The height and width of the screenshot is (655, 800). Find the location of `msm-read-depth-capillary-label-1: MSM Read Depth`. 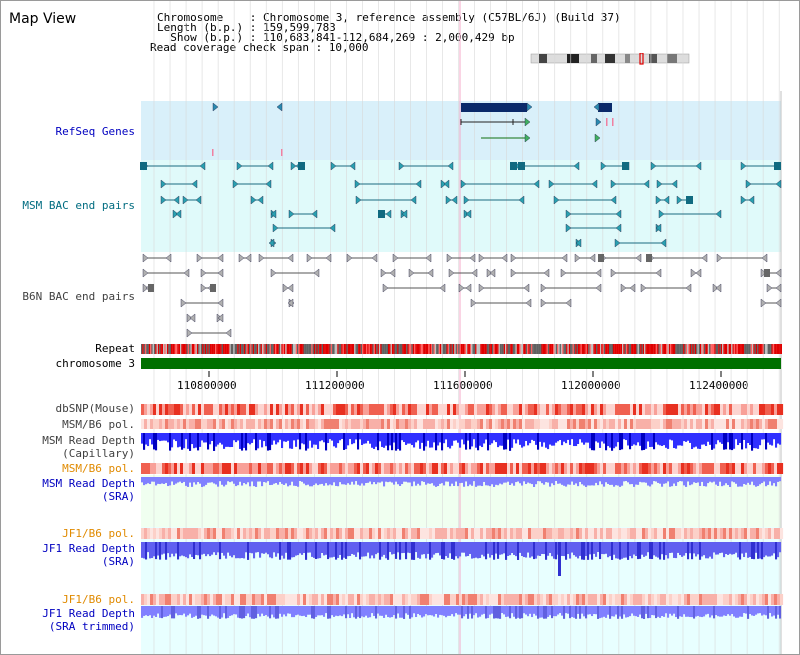

msm-read-depth-capillary-label-1: MSM Read Depth is located at coordinates (88, 440).